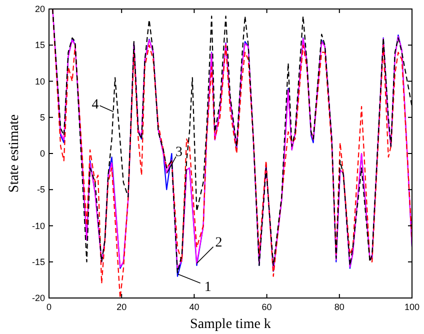 This screenshot has width=424, height=334. I want to click on x-tick-label: 60, so click(267, 307).